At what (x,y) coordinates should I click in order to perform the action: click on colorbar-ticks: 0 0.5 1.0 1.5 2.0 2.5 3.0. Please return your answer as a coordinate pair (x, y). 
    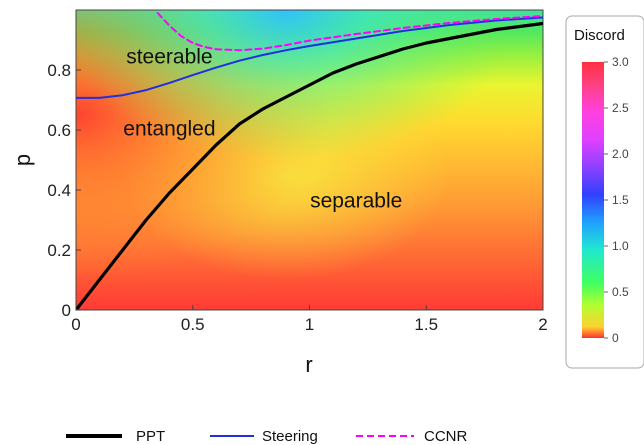
    Looking at the image, I should click on (616, 200).